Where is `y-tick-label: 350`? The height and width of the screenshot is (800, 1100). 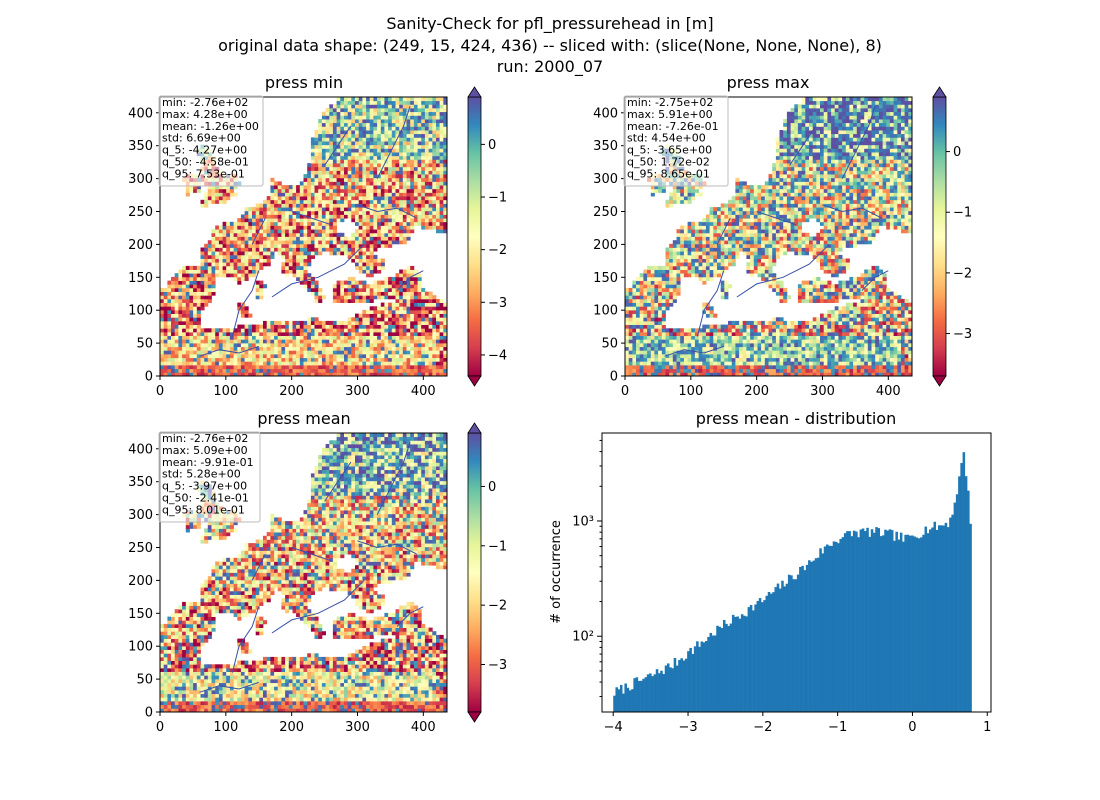 y-tick-label: 350 is located at coordinates (140, 146).